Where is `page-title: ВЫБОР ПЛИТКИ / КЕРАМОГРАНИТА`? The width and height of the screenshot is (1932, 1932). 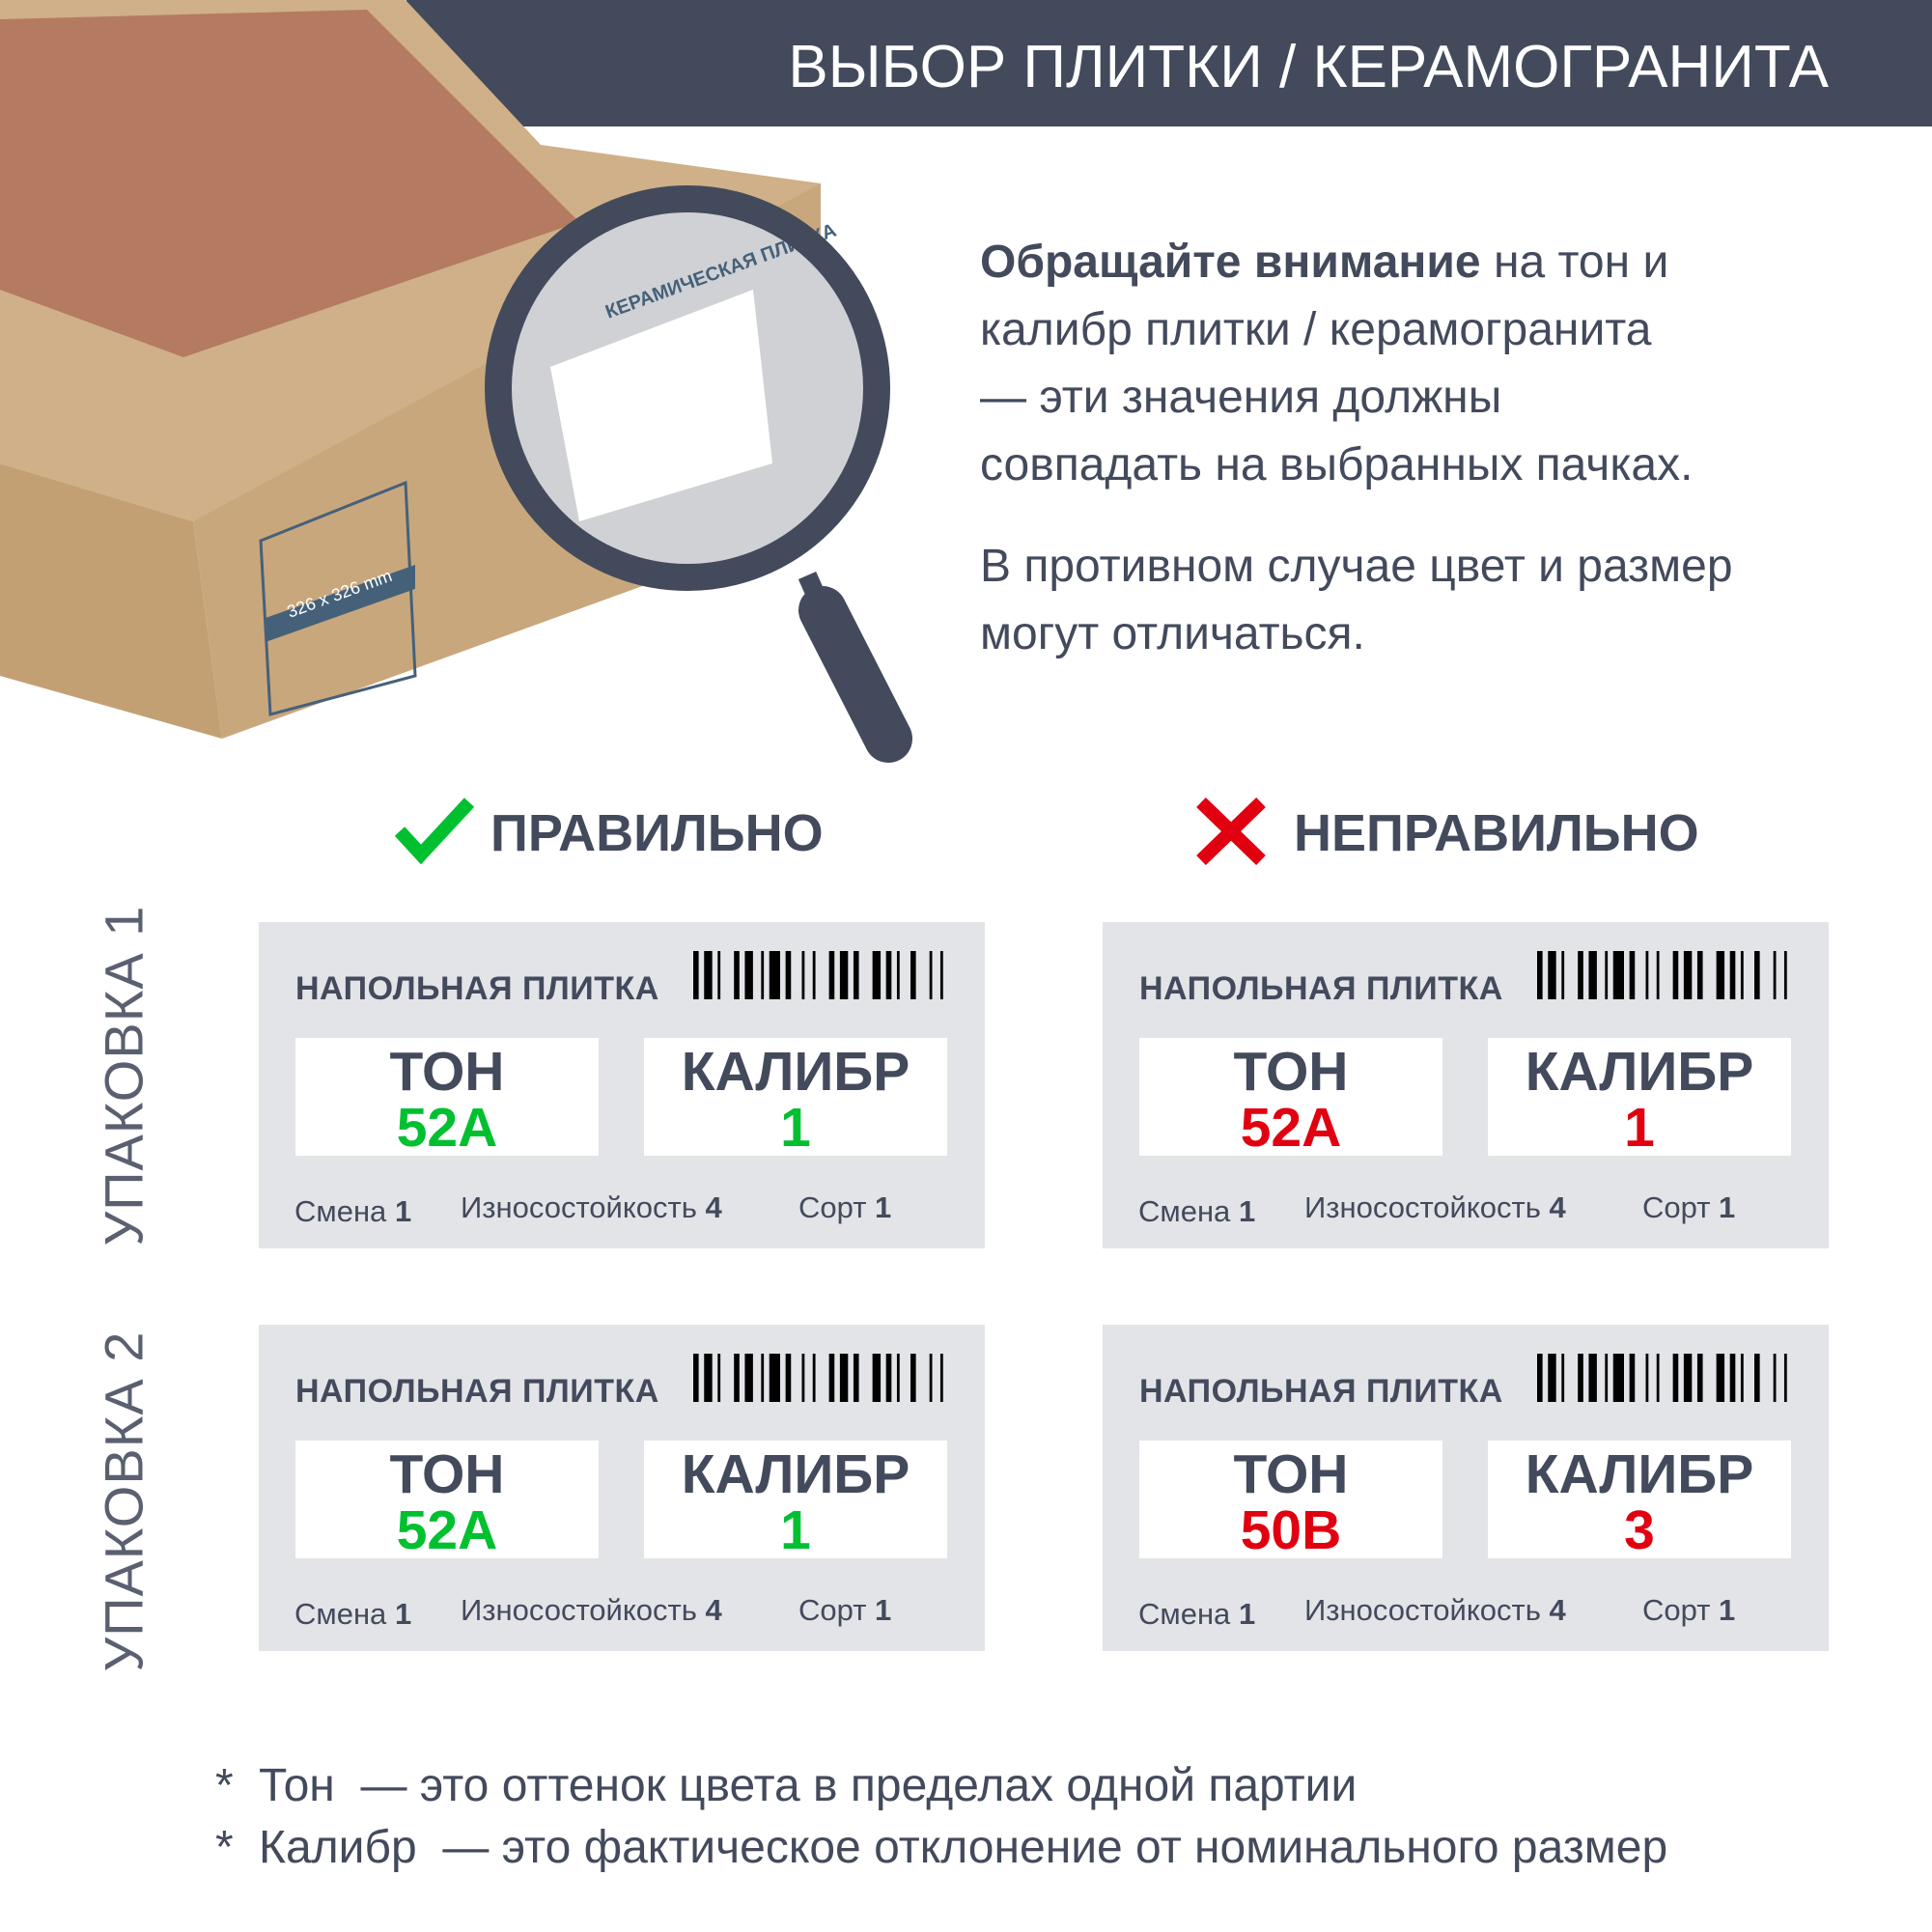 page-title: ВЫБОР ПЛИТКИ / КЕРАМОГРАНИТА is located at coordinates (1308, 67).